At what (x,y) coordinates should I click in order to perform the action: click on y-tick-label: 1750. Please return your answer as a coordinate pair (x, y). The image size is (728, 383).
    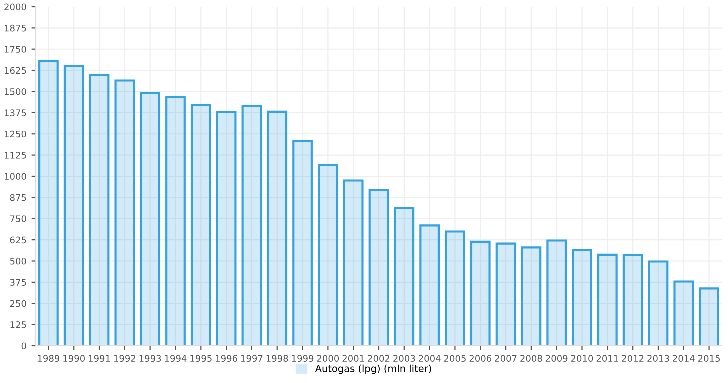
    Looking at the image, I should click on (15, 49).